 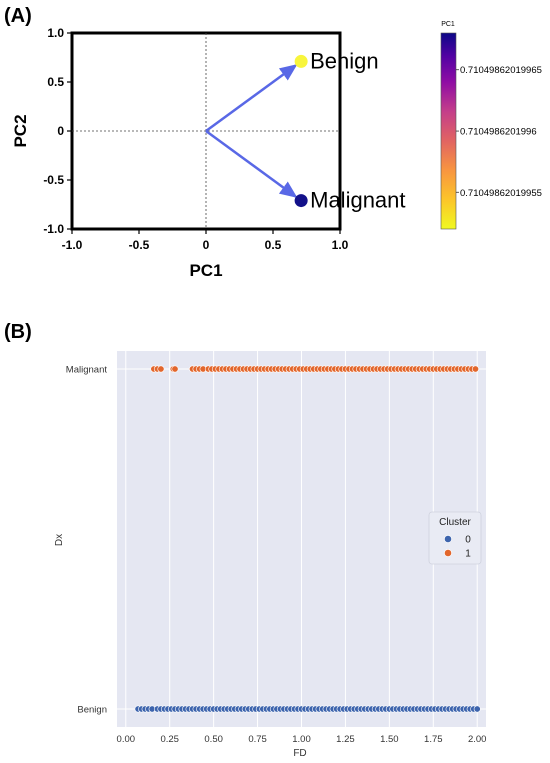 I want to click on colorbar-gradient, so click(x=448, y=131).